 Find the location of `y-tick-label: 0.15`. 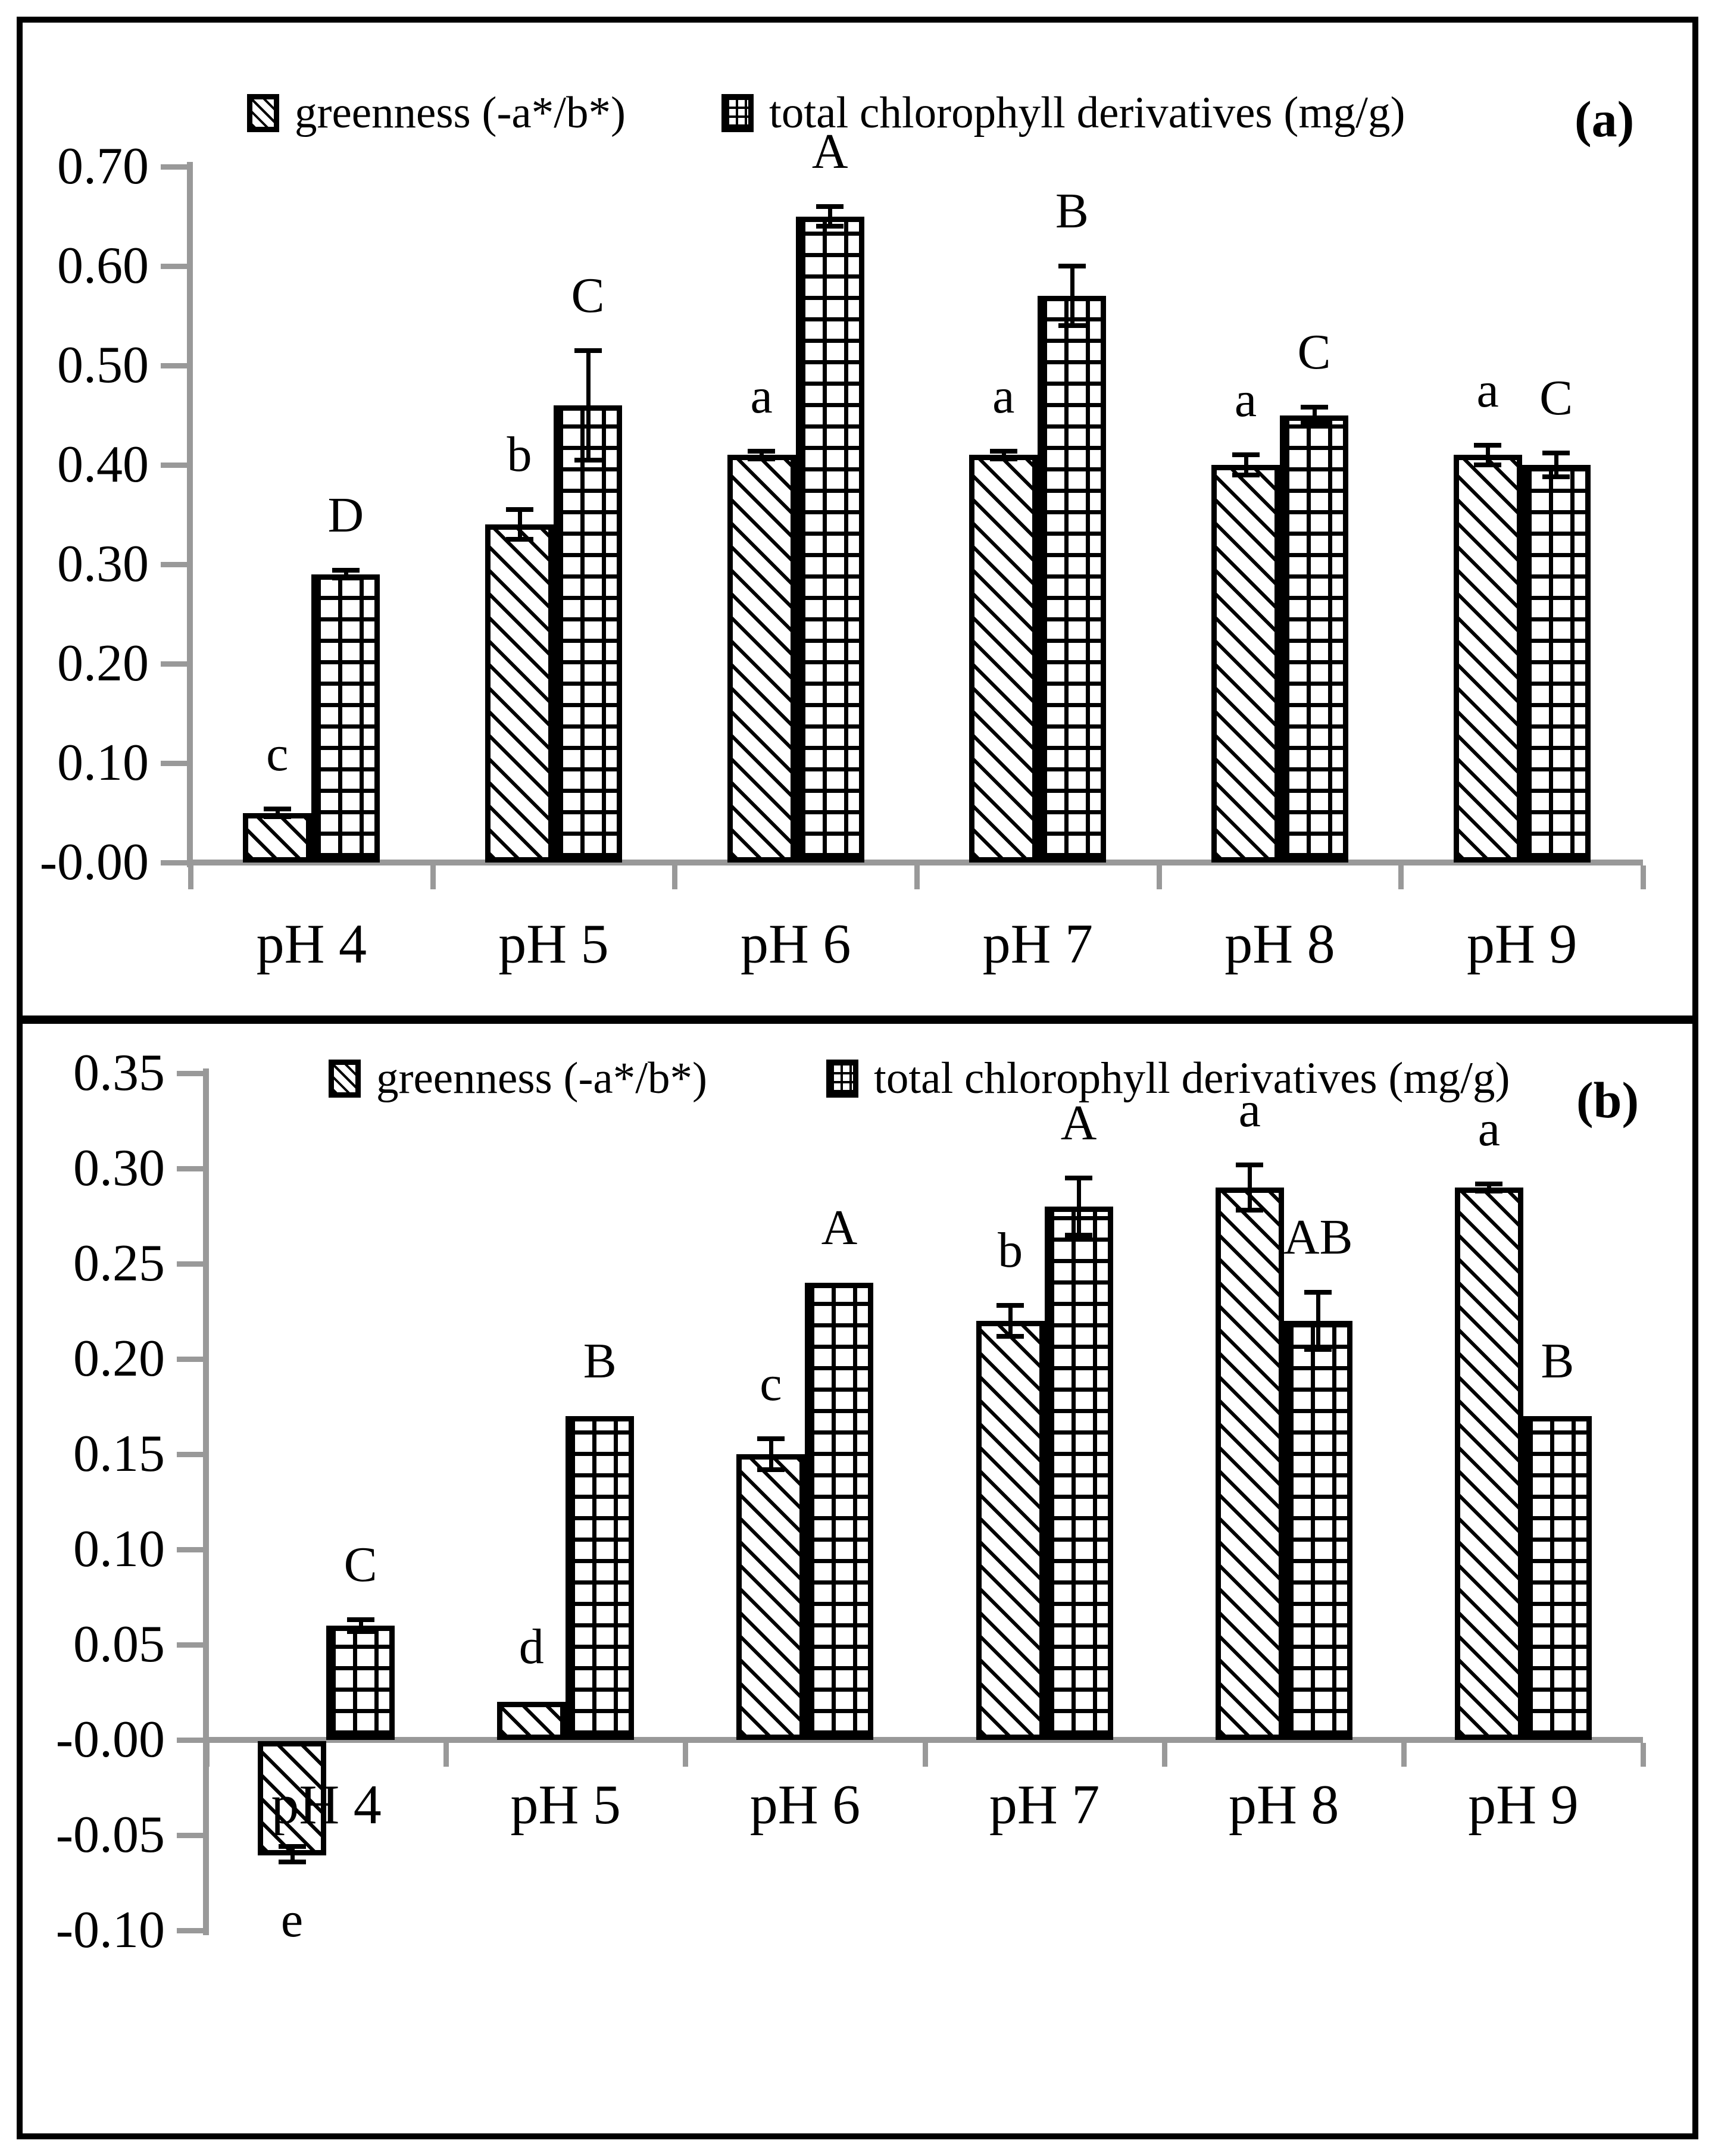

y-tick-label: 0.15 is located at coordinates (119, 1454).